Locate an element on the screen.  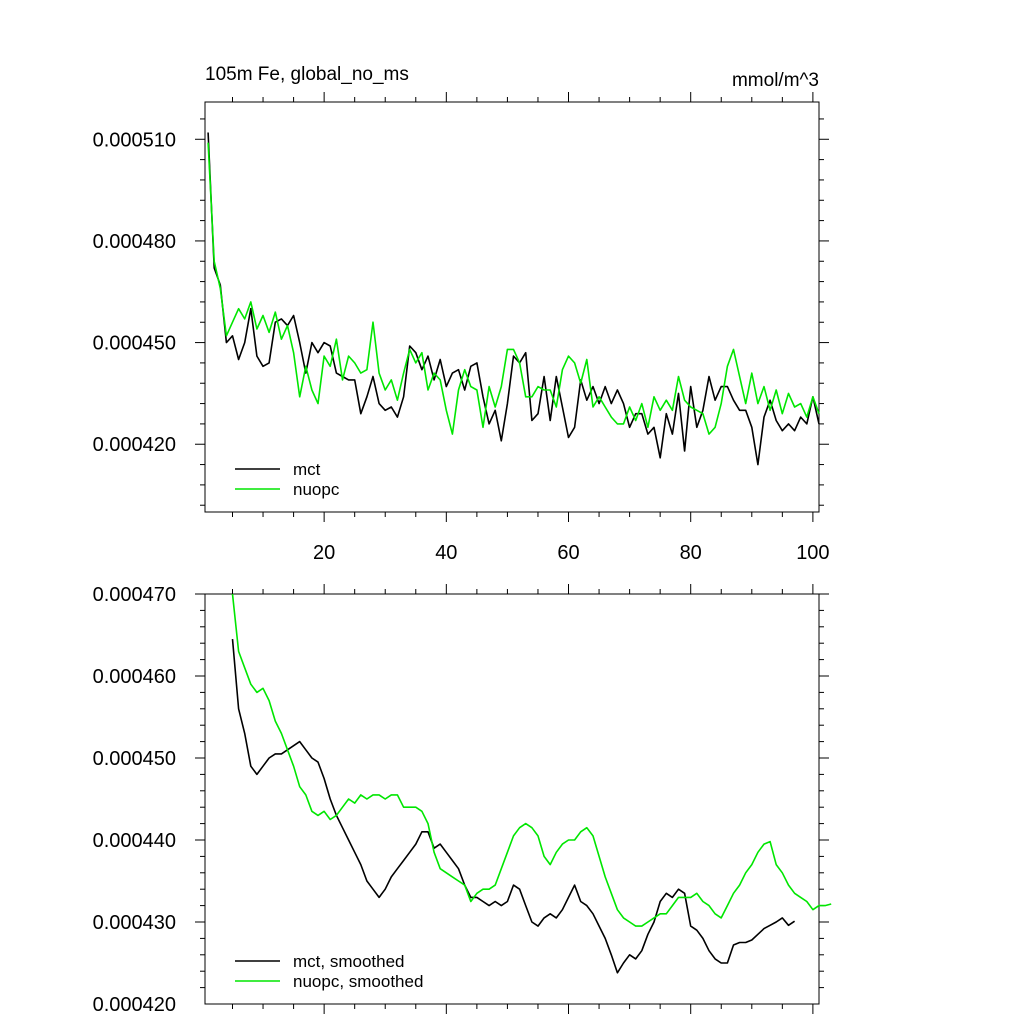
legend-label-nuopc: nuopc is located at coordinates (316, 489).